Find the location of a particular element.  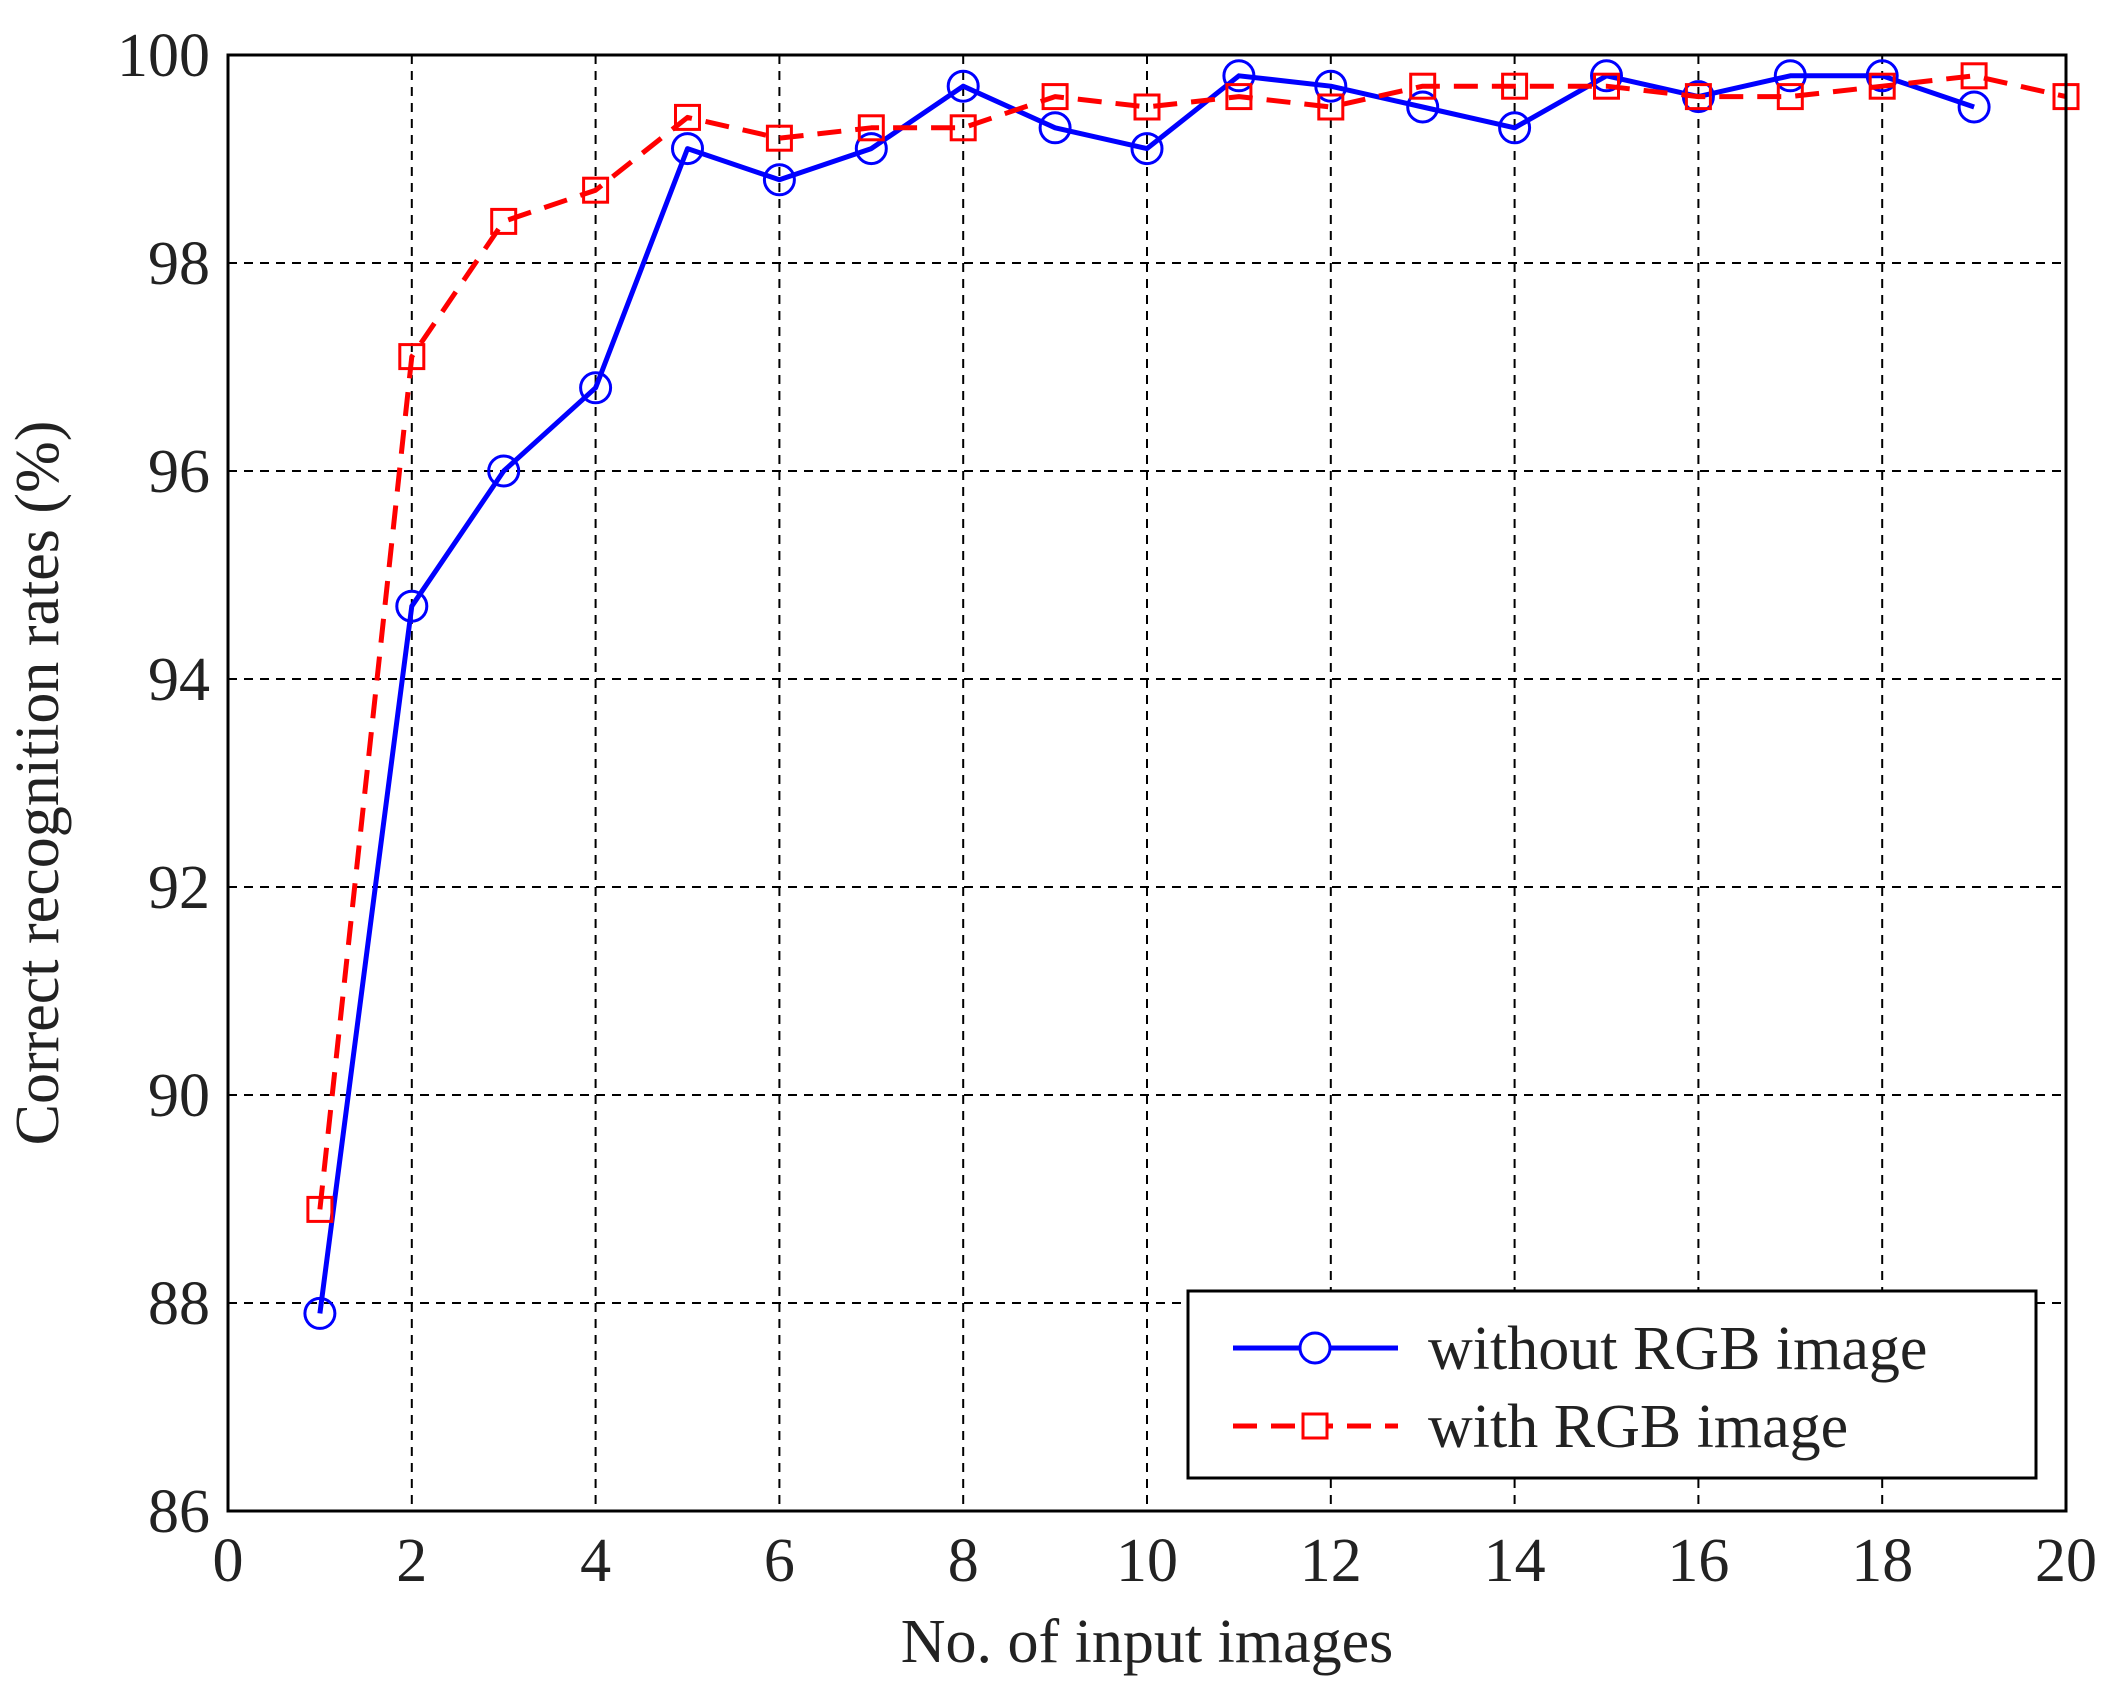

y-tick-label: 94 is located at coordinates (179, 680).